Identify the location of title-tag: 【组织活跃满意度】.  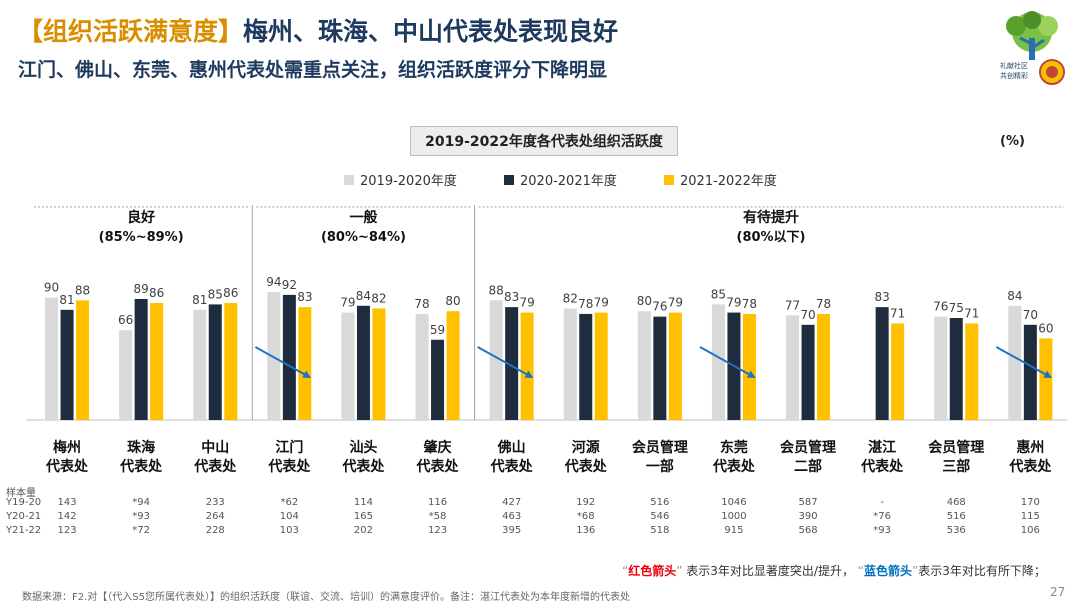
(131, 31).